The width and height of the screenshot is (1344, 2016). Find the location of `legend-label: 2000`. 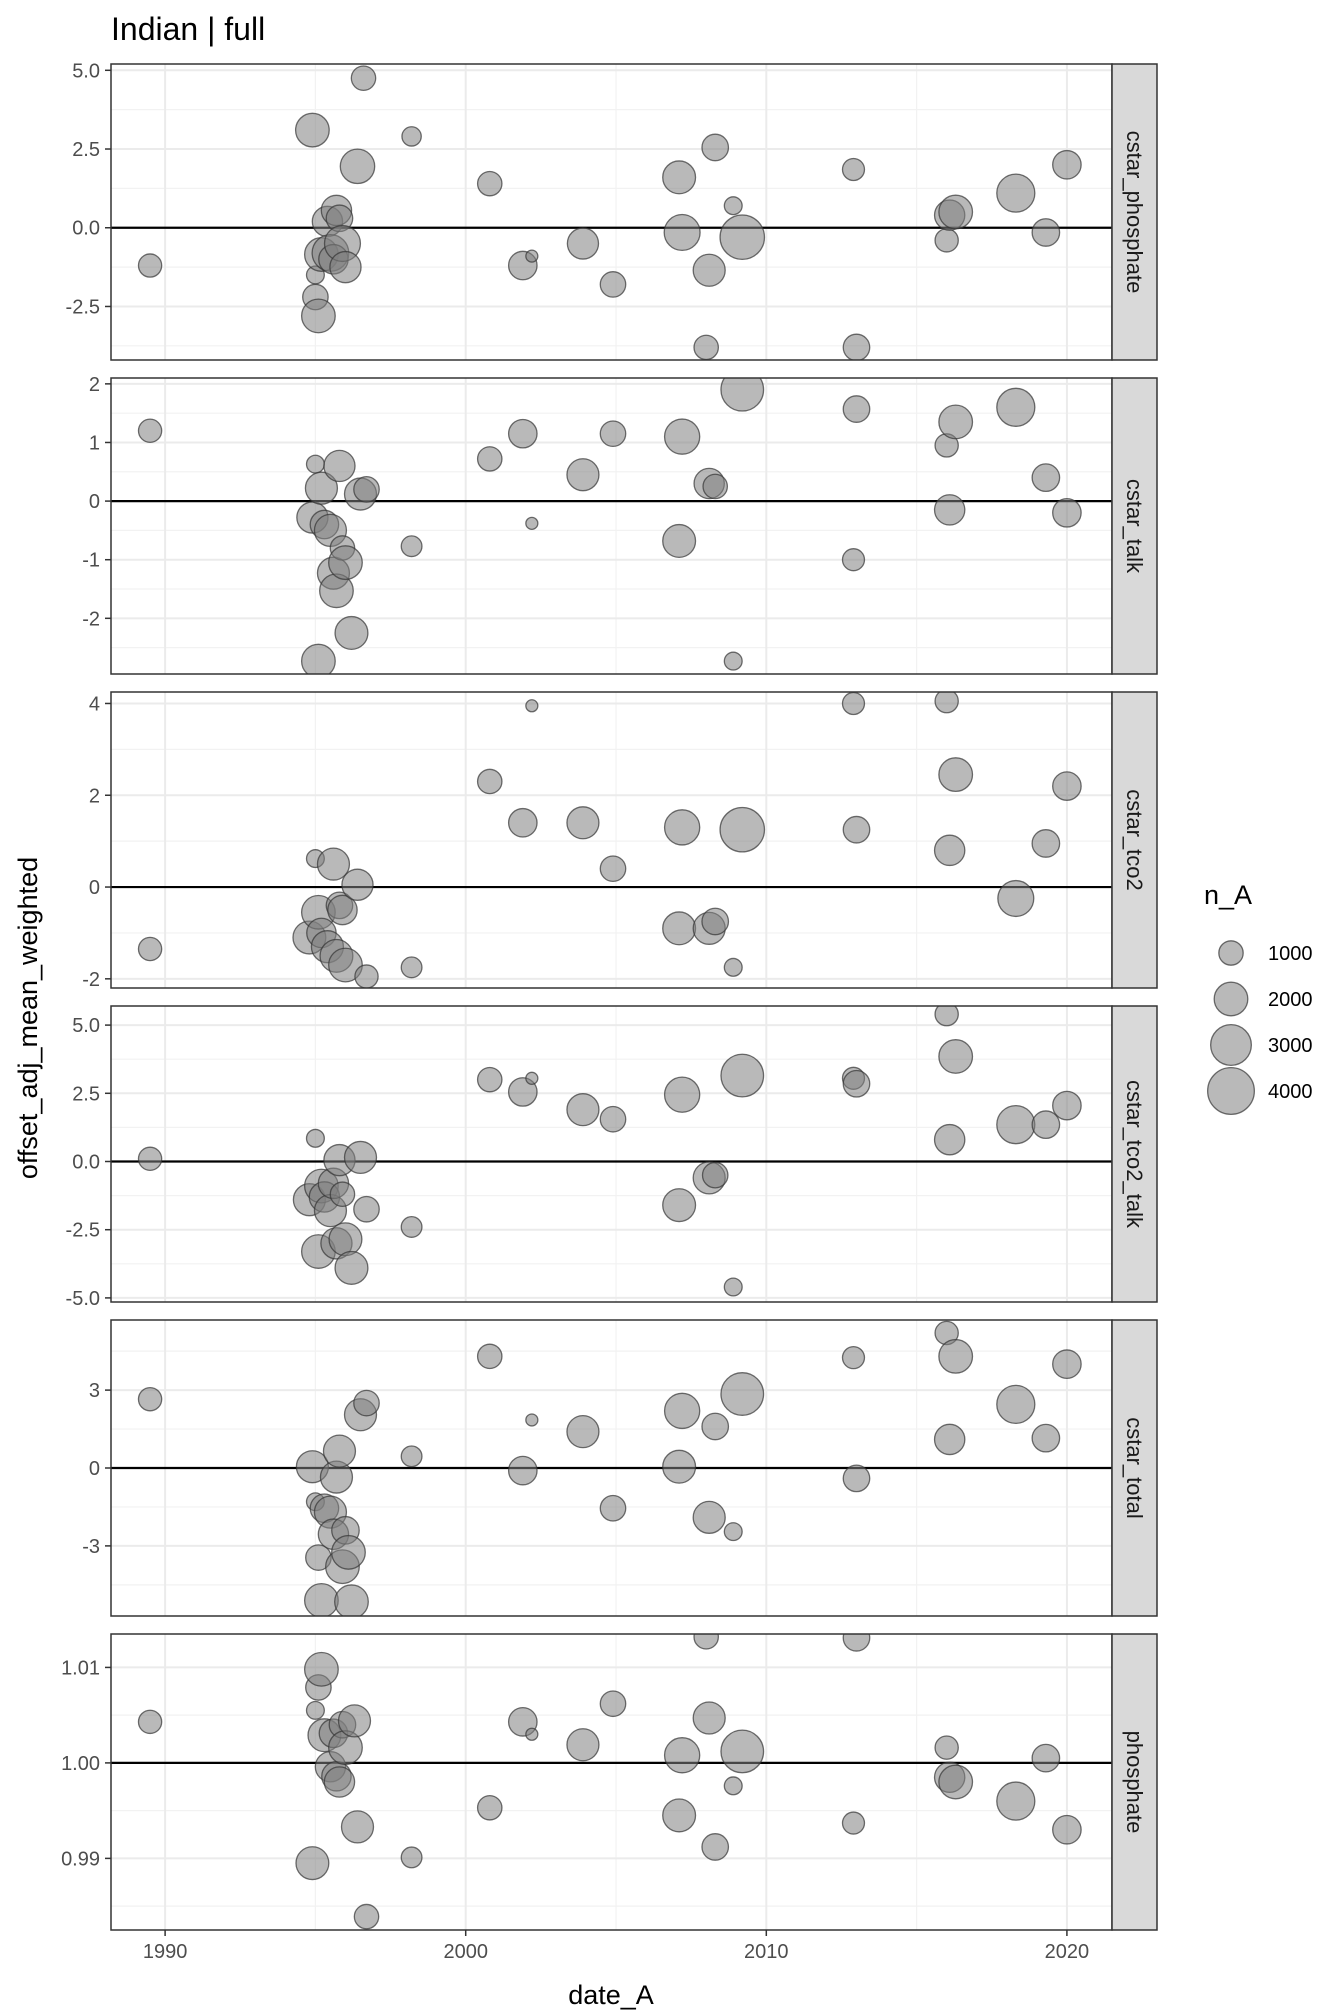

legend-label: 2000 is located at coordinates (1290, 1000).